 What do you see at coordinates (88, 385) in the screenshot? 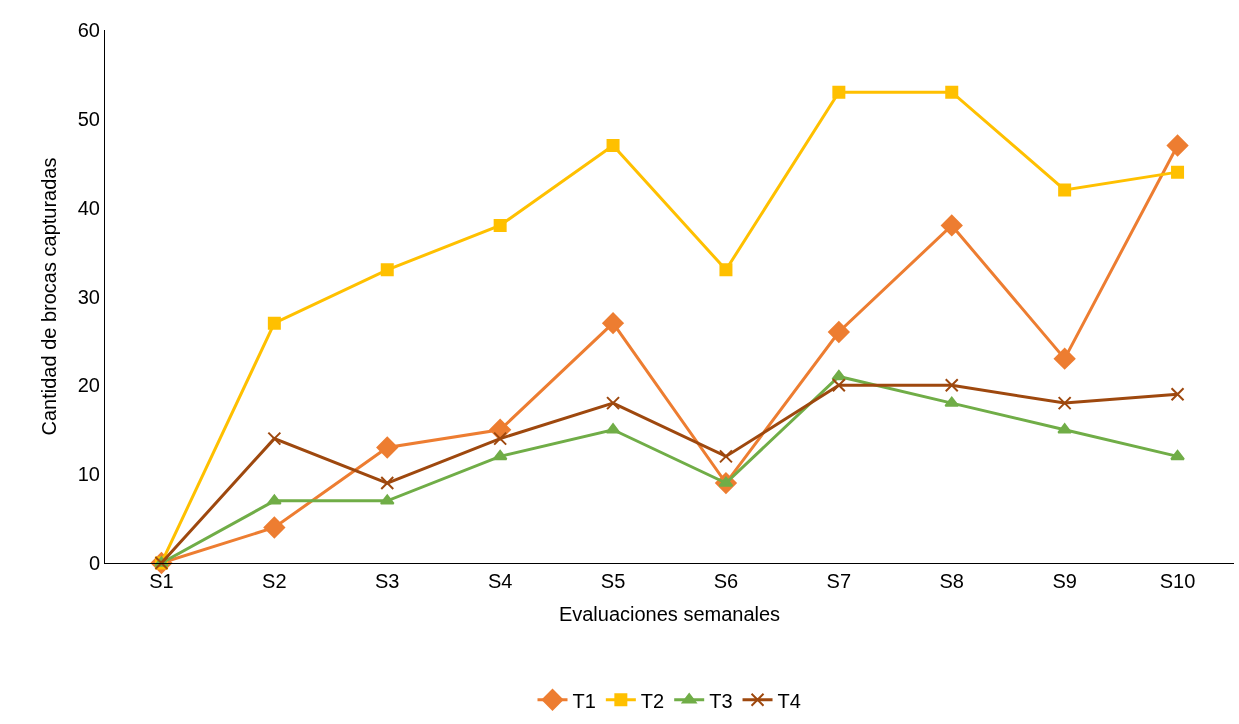
I see `y-tick-label: 20` at bounding box center [88, 385].